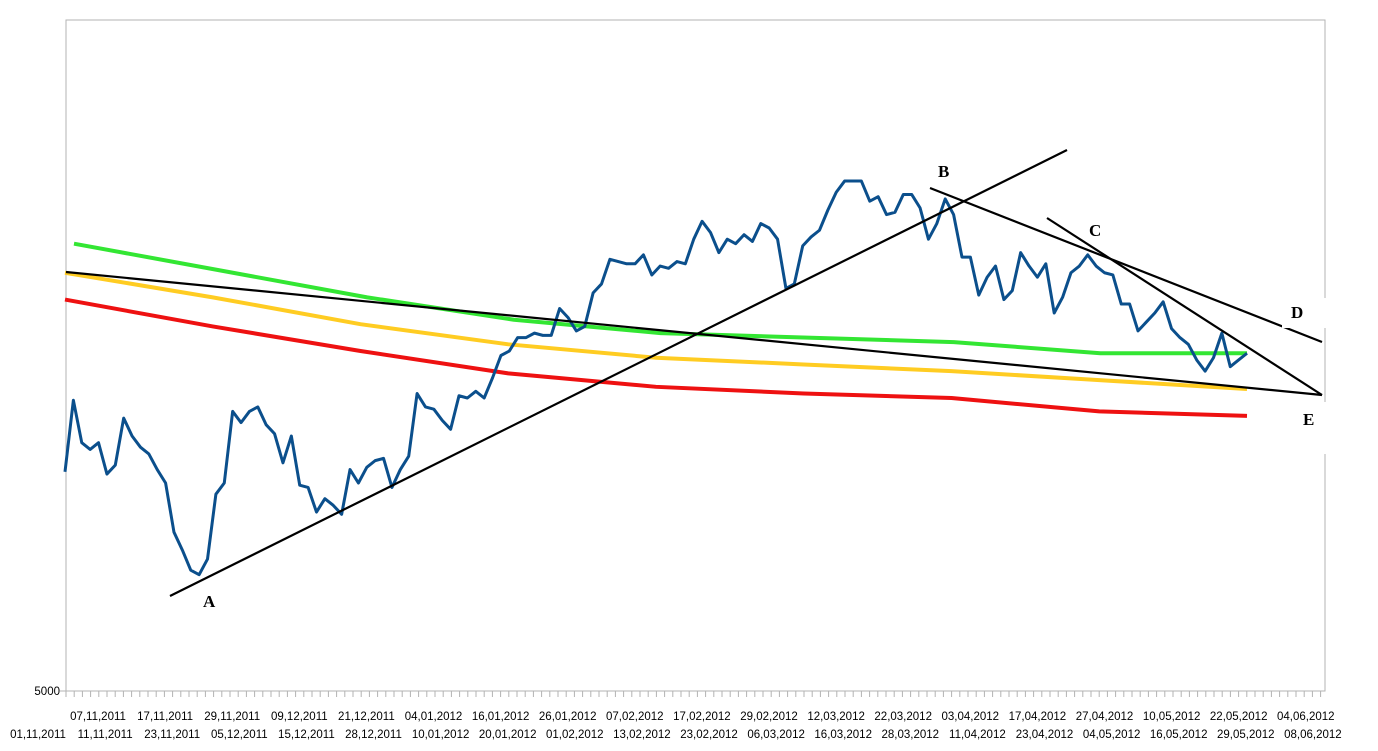  Describe the element at coordinates (1239, 717) in the screenshot. I see `x-tick-label: 22,05,2012` at that location.